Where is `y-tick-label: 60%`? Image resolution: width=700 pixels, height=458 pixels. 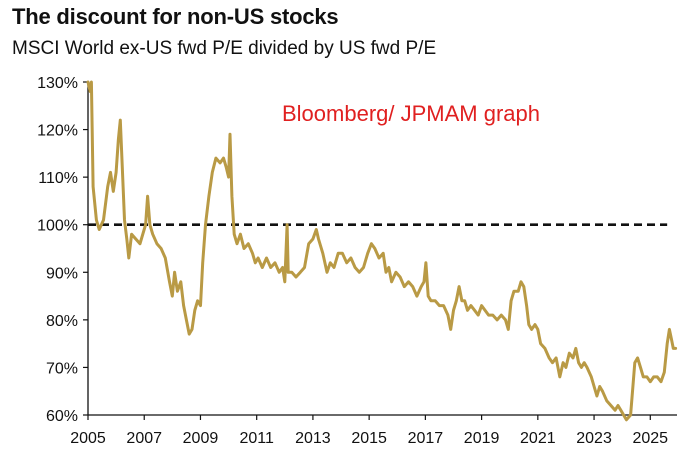
y-tick-label: 60% is located at coordinates (62, 416).